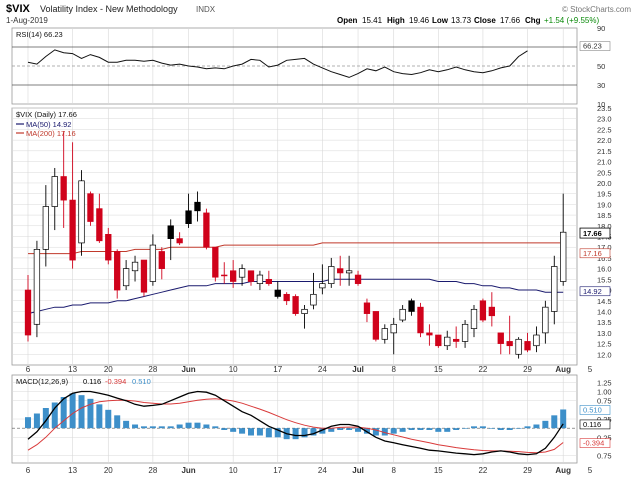  I want to click on exchange-label: INDX, so click(206, 9).